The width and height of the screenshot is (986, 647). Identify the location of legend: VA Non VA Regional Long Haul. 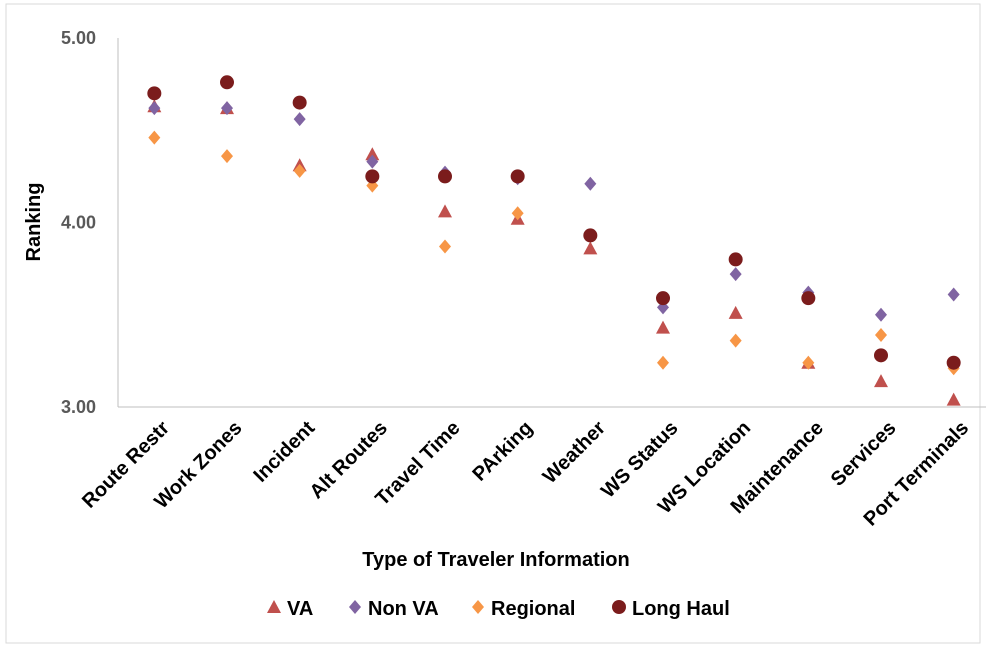
(498, 609).